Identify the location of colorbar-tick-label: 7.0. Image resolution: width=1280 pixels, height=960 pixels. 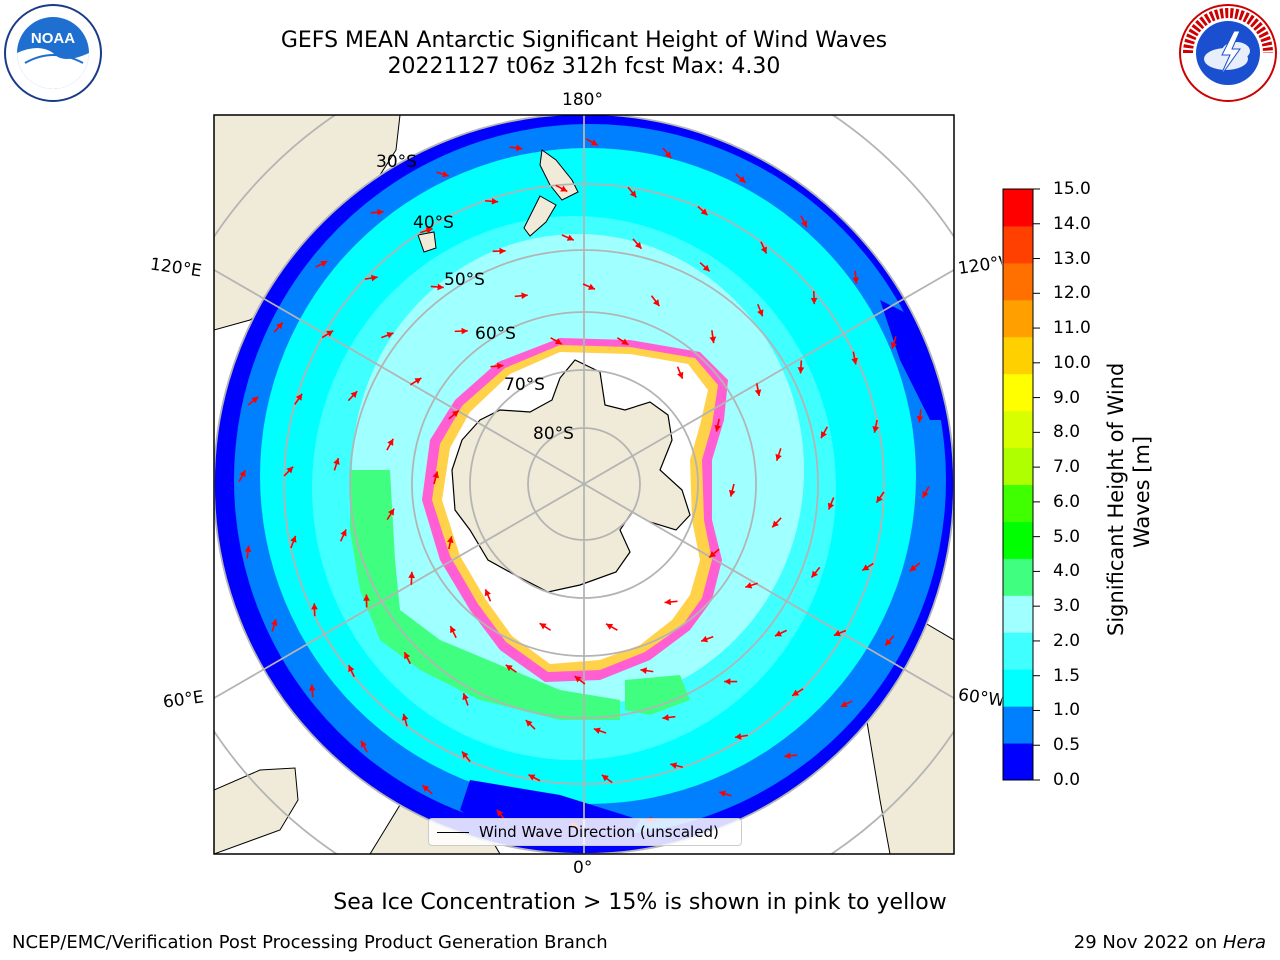
(1067, 467).